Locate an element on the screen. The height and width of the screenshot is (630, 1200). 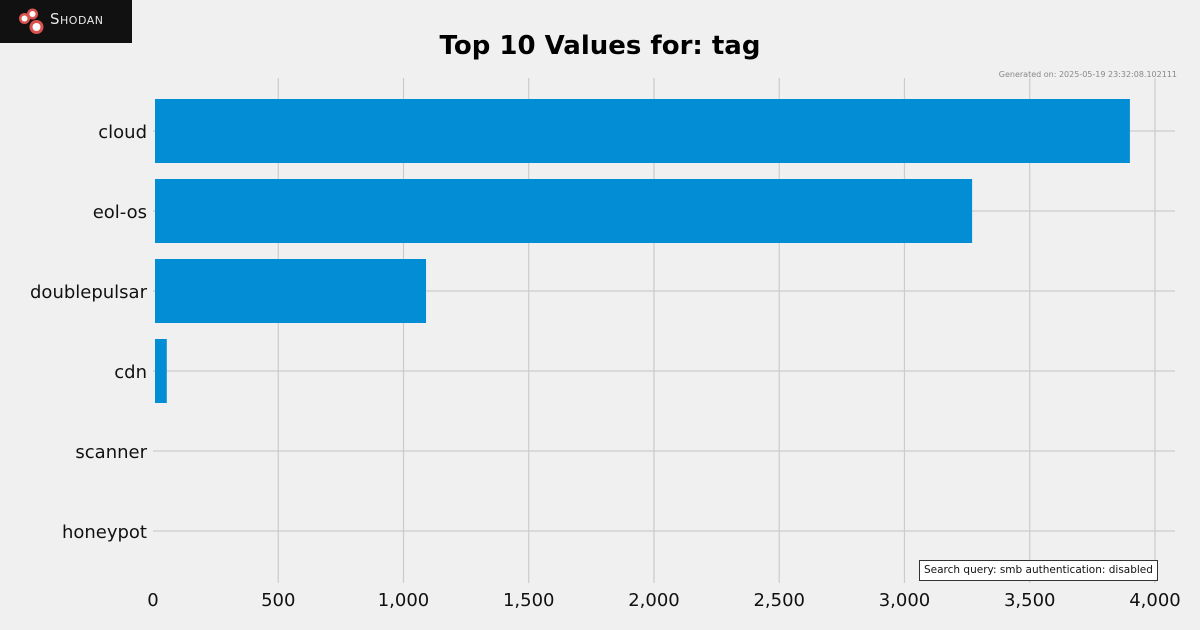
x-tick-label: 3,000 is located at coordinates (905, 600).